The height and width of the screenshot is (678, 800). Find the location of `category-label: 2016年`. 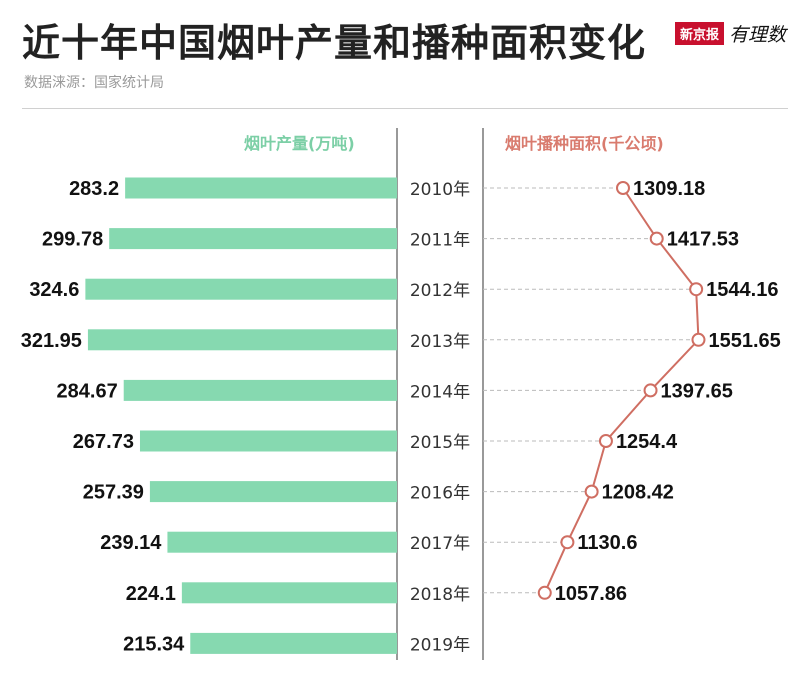

category-label: 2016年 is located at coordinates (440, 494).